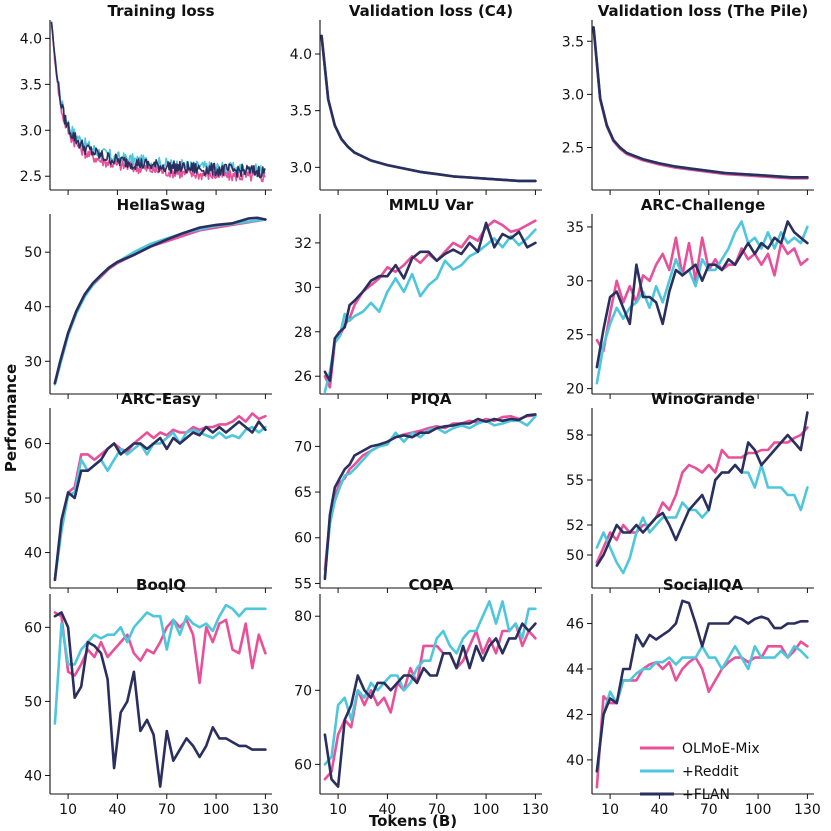  What do you see at coordinates (703, 205) in the screenshot?
I see `panel-title: ARC-Challenge` at bounding box center [703, 205].